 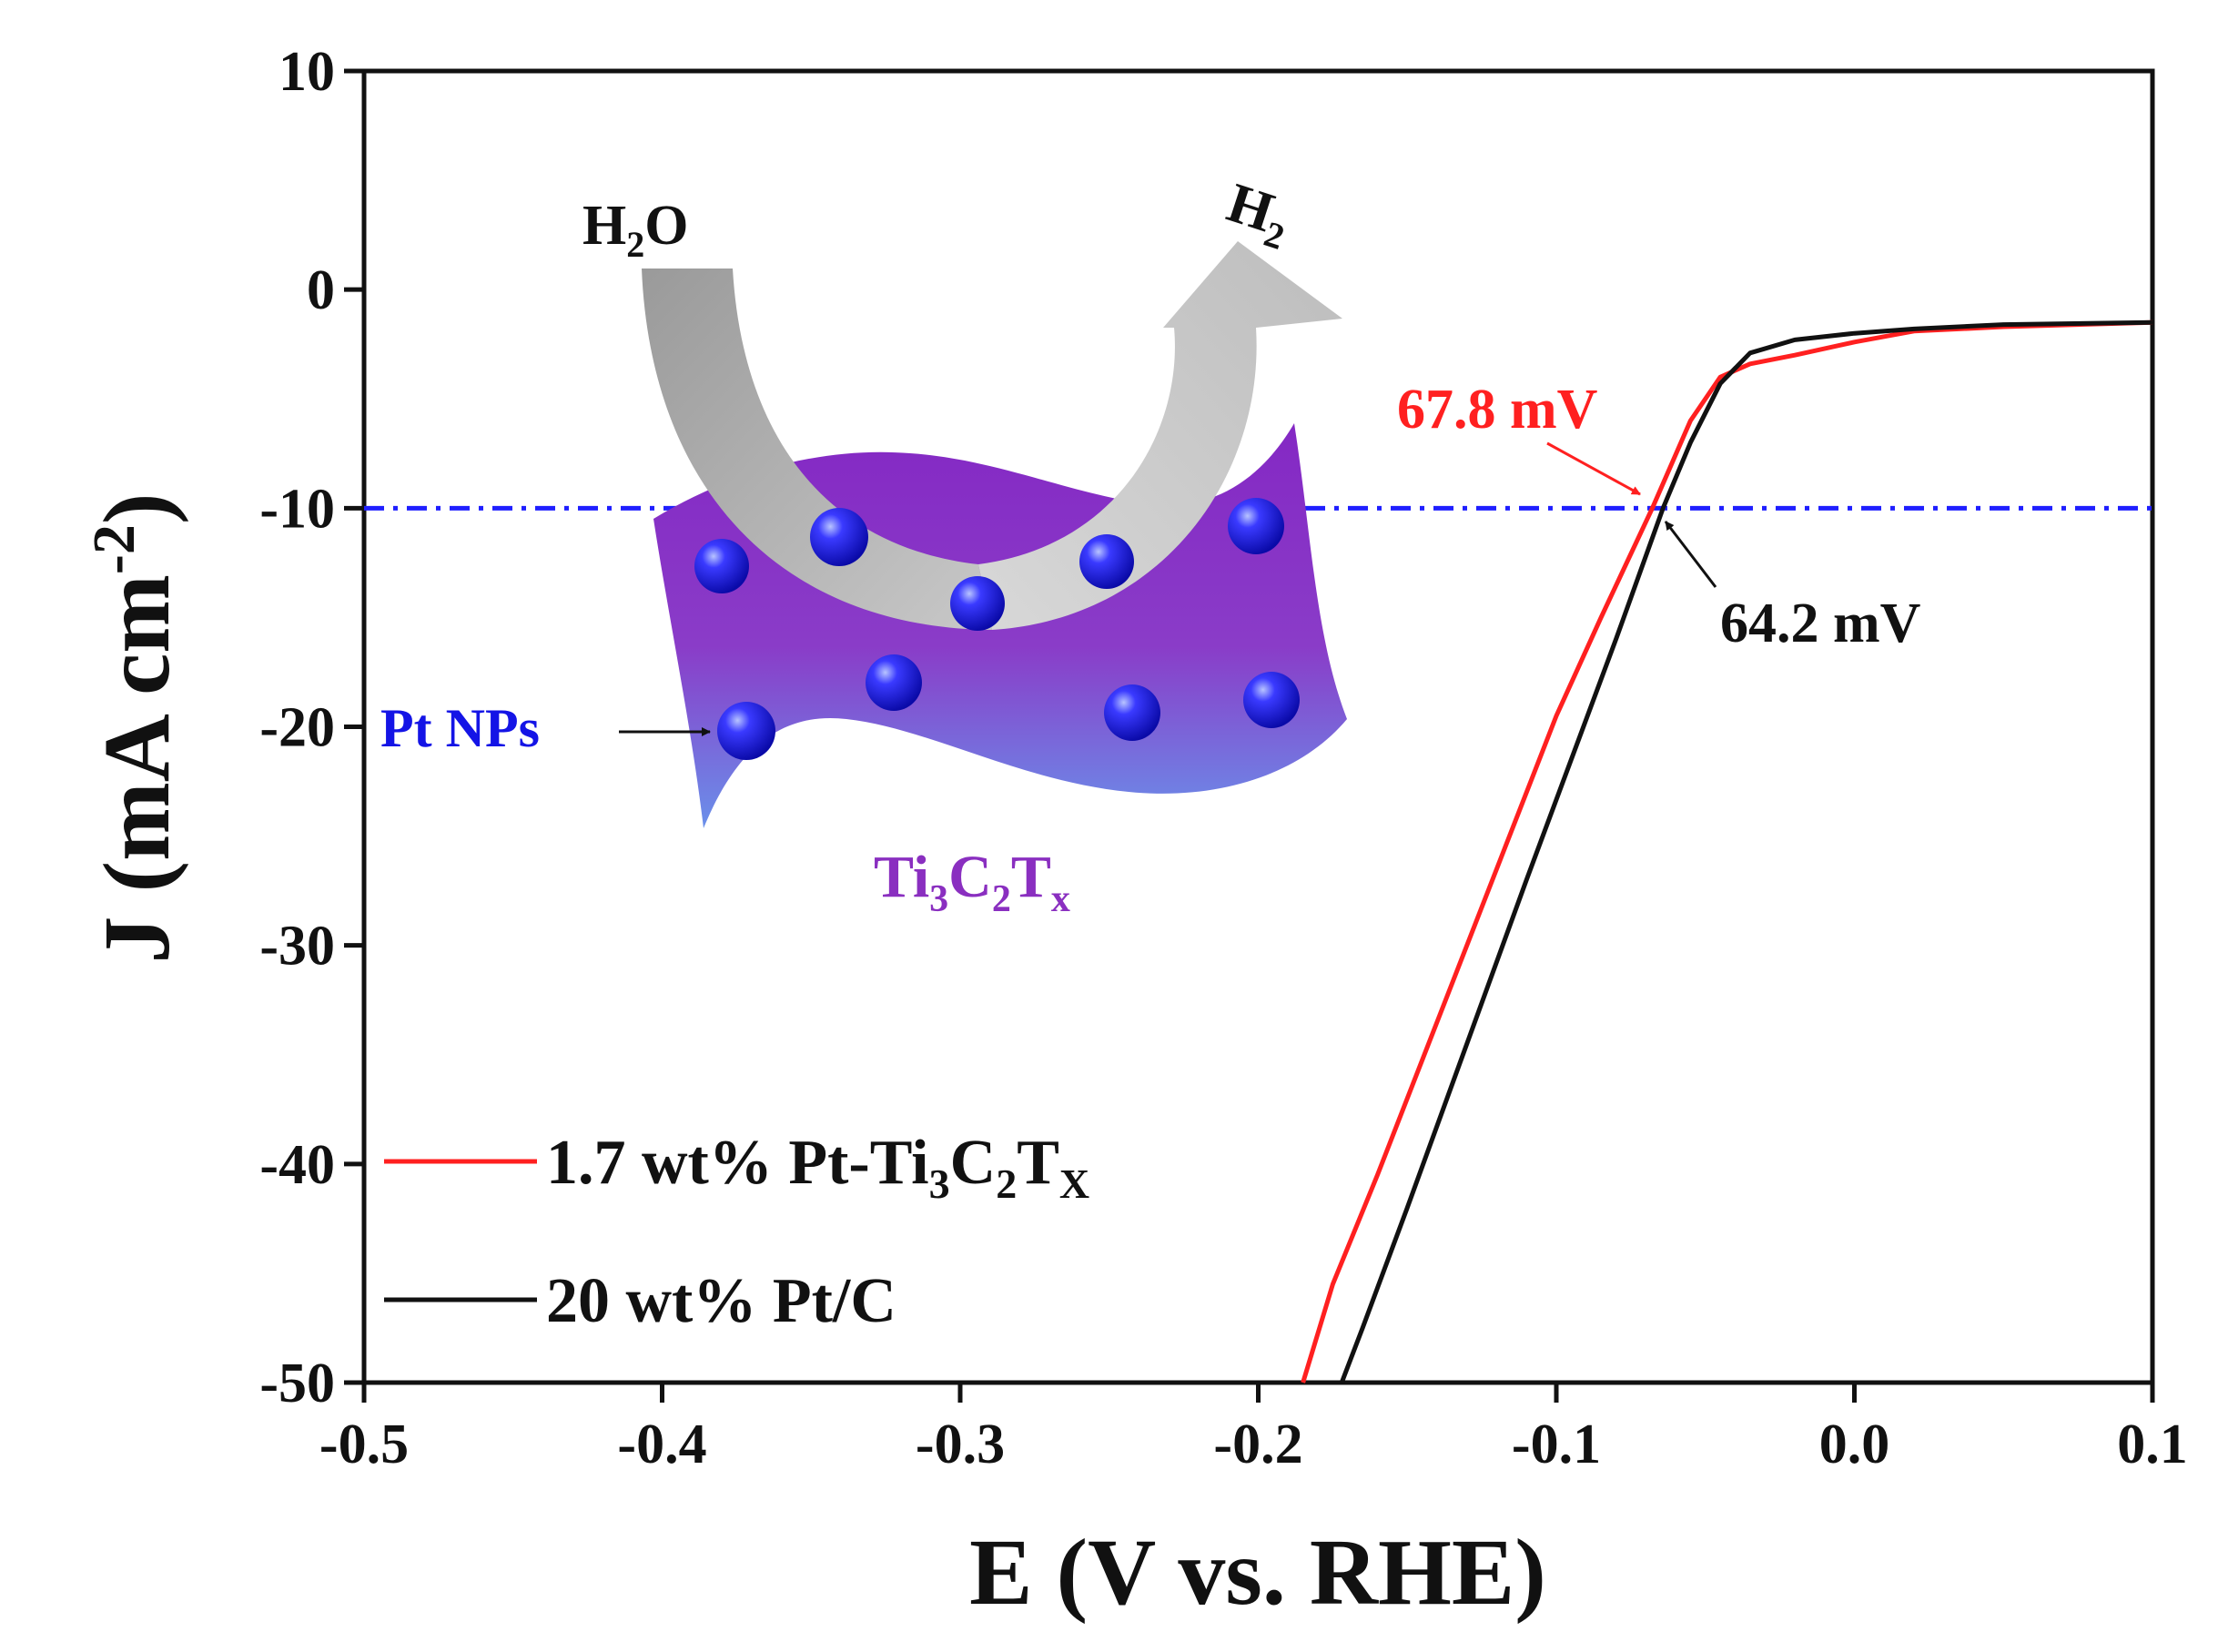 I want to click on pt-nanoparticles, so click(x=997, y=629).